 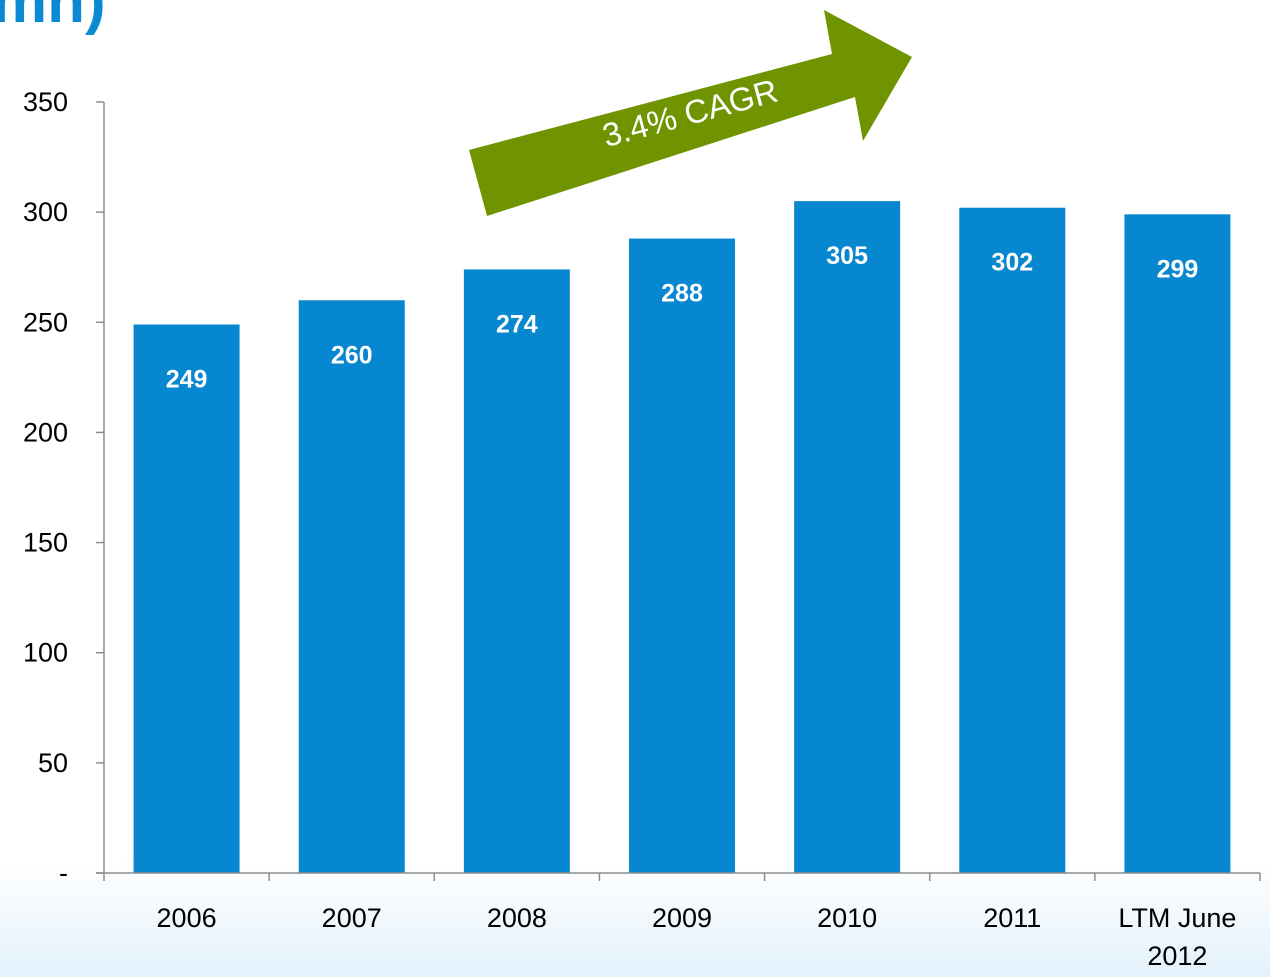 I want to click on data-label: 249, so click(x=187, y=379).